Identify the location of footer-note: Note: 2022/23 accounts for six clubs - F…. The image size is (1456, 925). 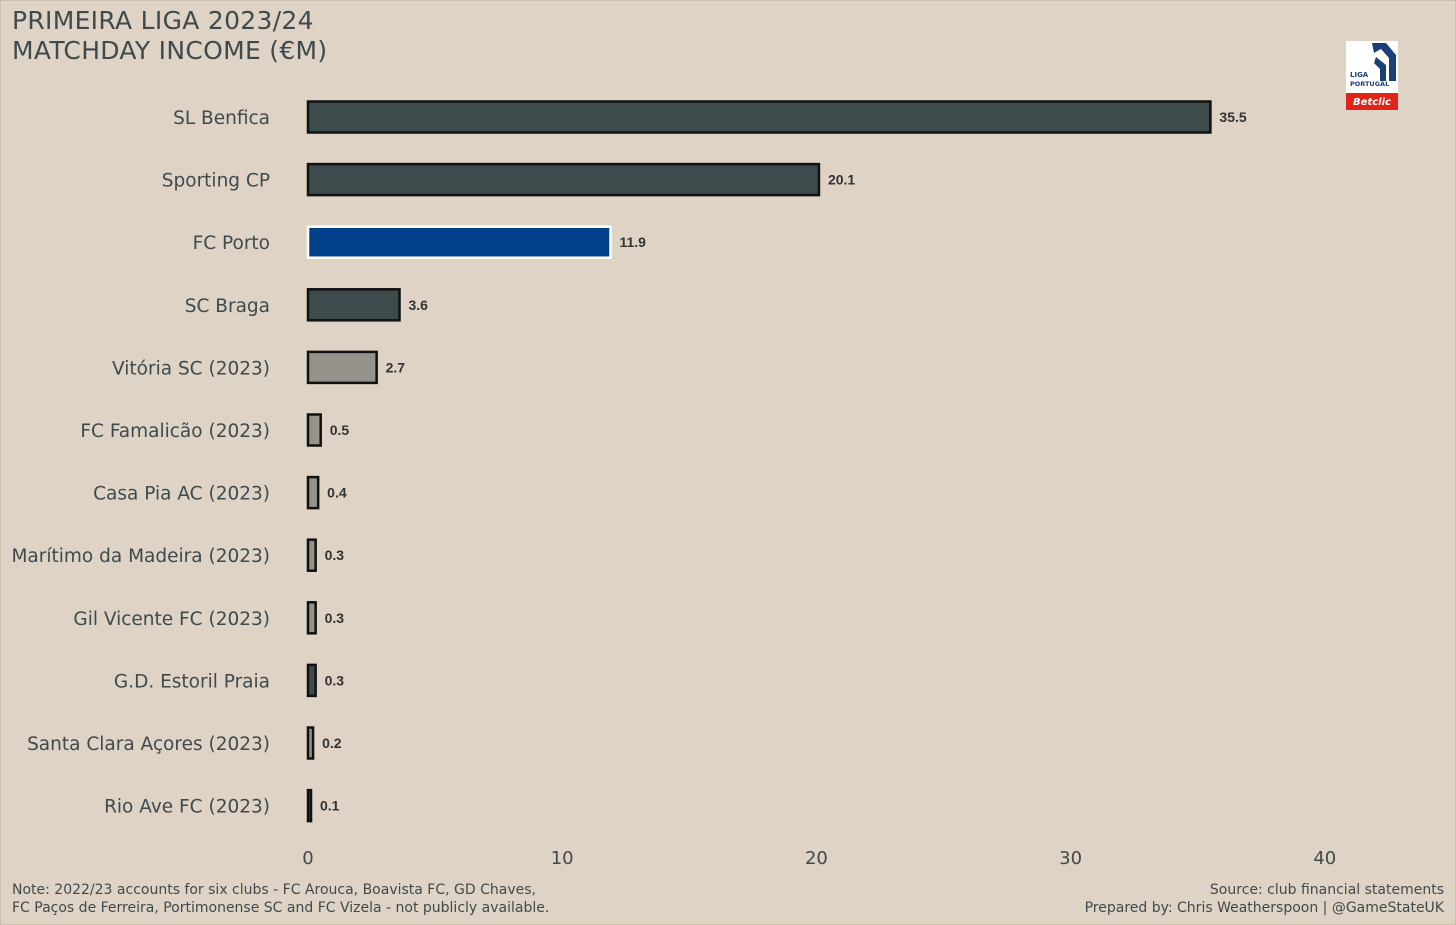
(280, 899).